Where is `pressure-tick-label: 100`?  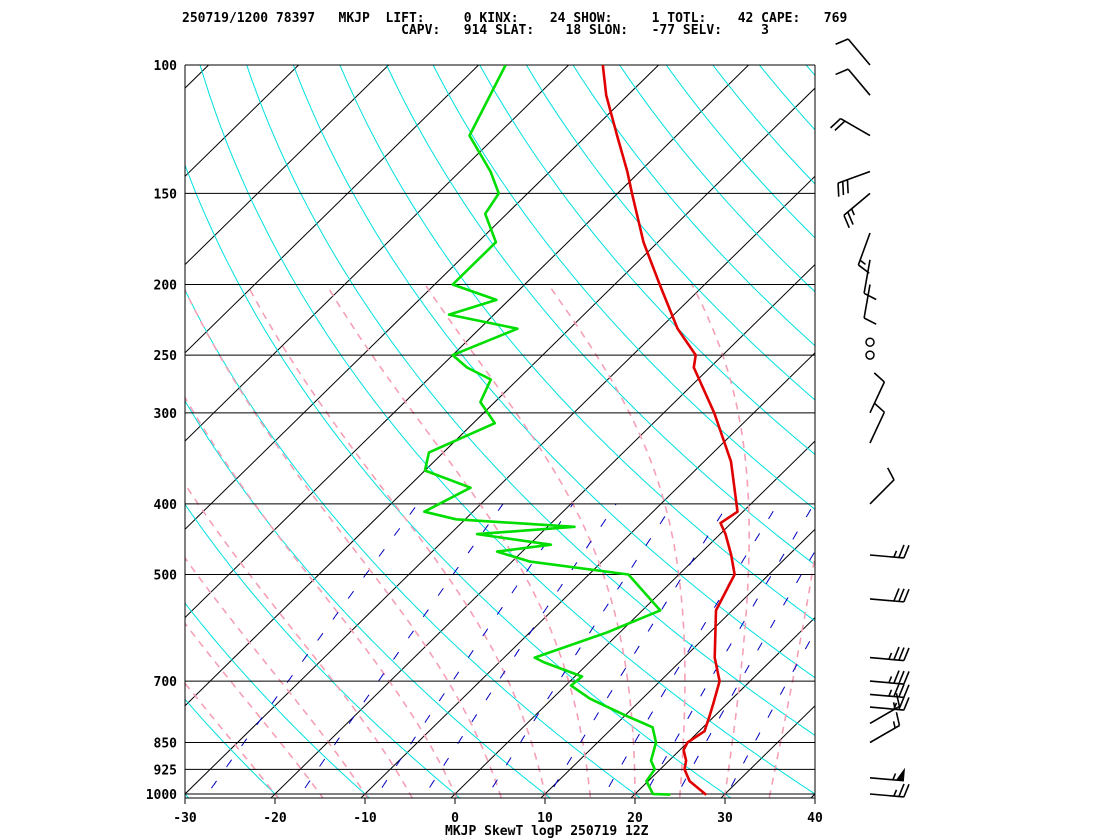
pressure-tick-label: 100 is located at coordinates (166, 66).